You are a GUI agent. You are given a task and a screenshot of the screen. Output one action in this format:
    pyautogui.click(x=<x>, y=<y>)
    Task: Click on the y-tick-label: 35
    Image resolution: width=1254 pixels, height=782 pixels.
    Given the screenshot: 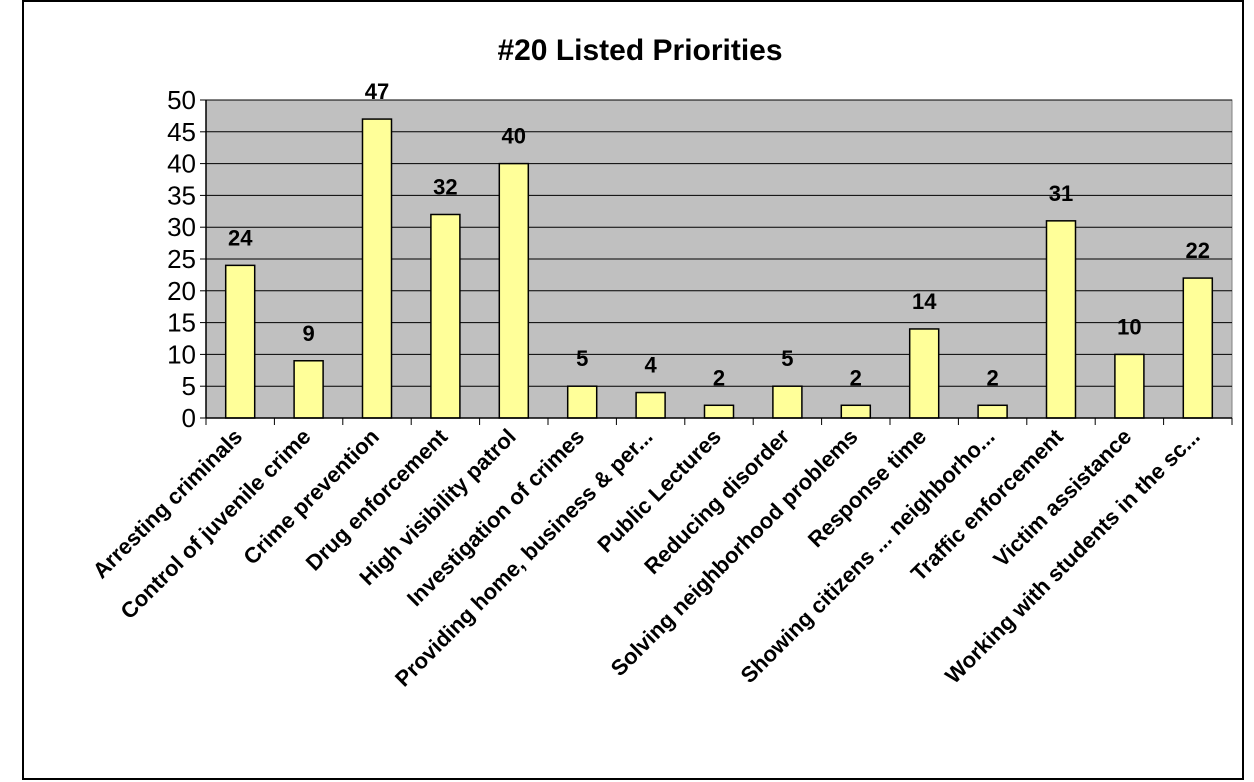 What is the action you would take?
    pyautogui.click(x=181, y=195)
    